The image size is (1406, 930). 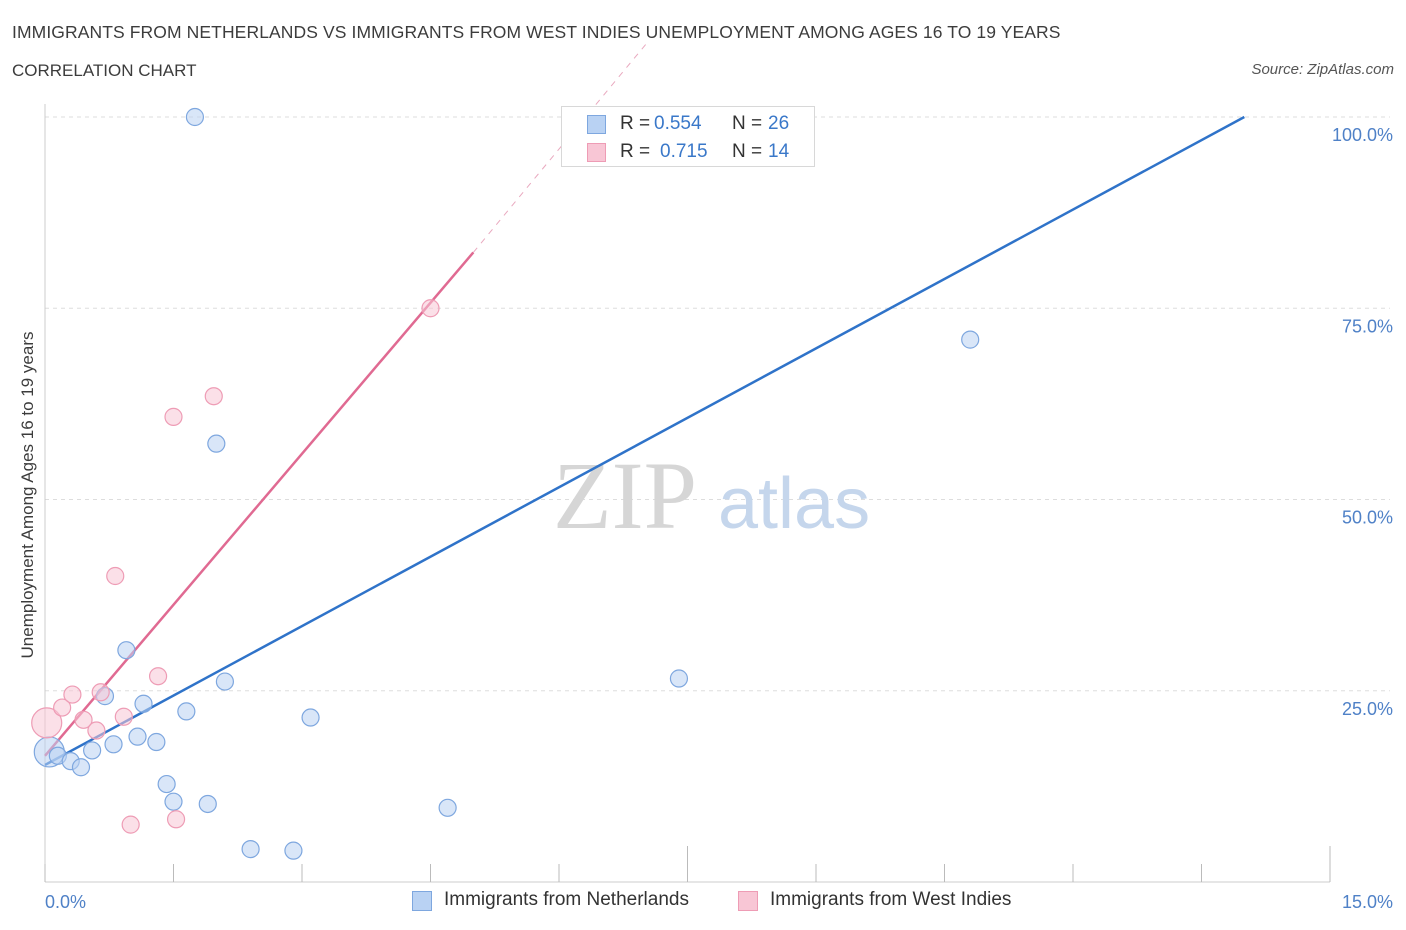 I want to click on bottom-legend-label-west-indies: Immigrants from West Indies, so click(x=891, y=899).